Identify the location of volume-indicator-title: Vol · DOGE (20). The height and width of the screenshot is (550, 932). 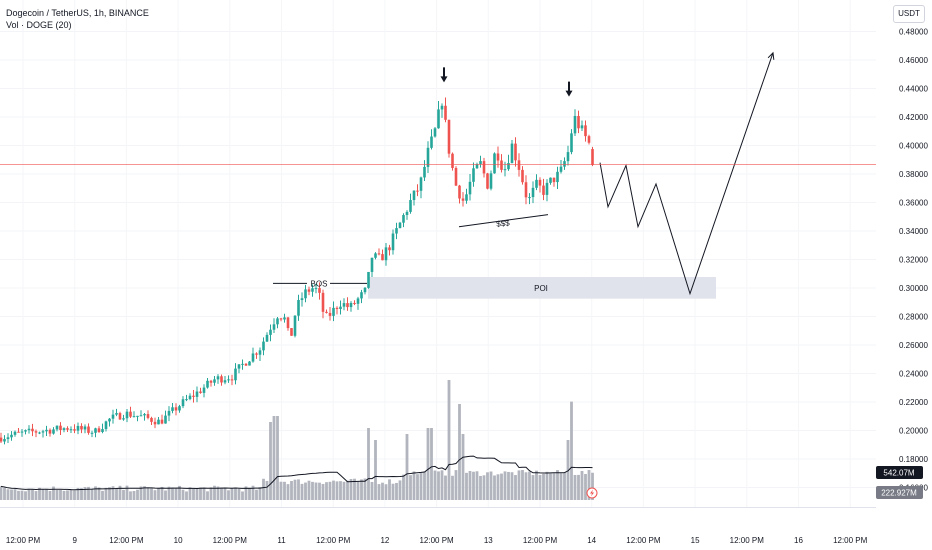
(39, 25).